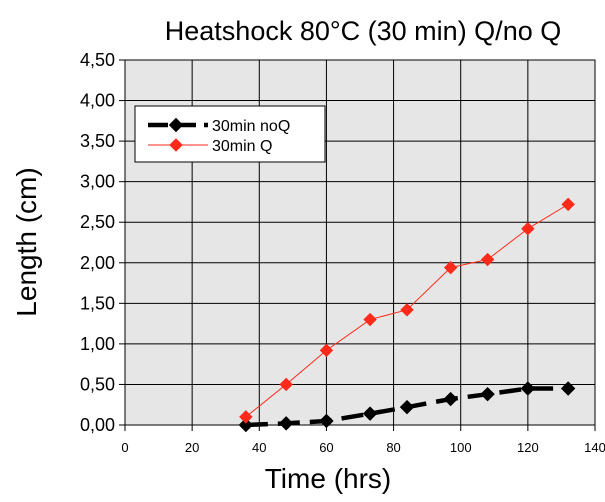 Image resolution: width=605 pixels, height=502 pixels. Describe the element at coordinates (326, 447) in the screenshot. I see `x-tick-label: 60` at that location.